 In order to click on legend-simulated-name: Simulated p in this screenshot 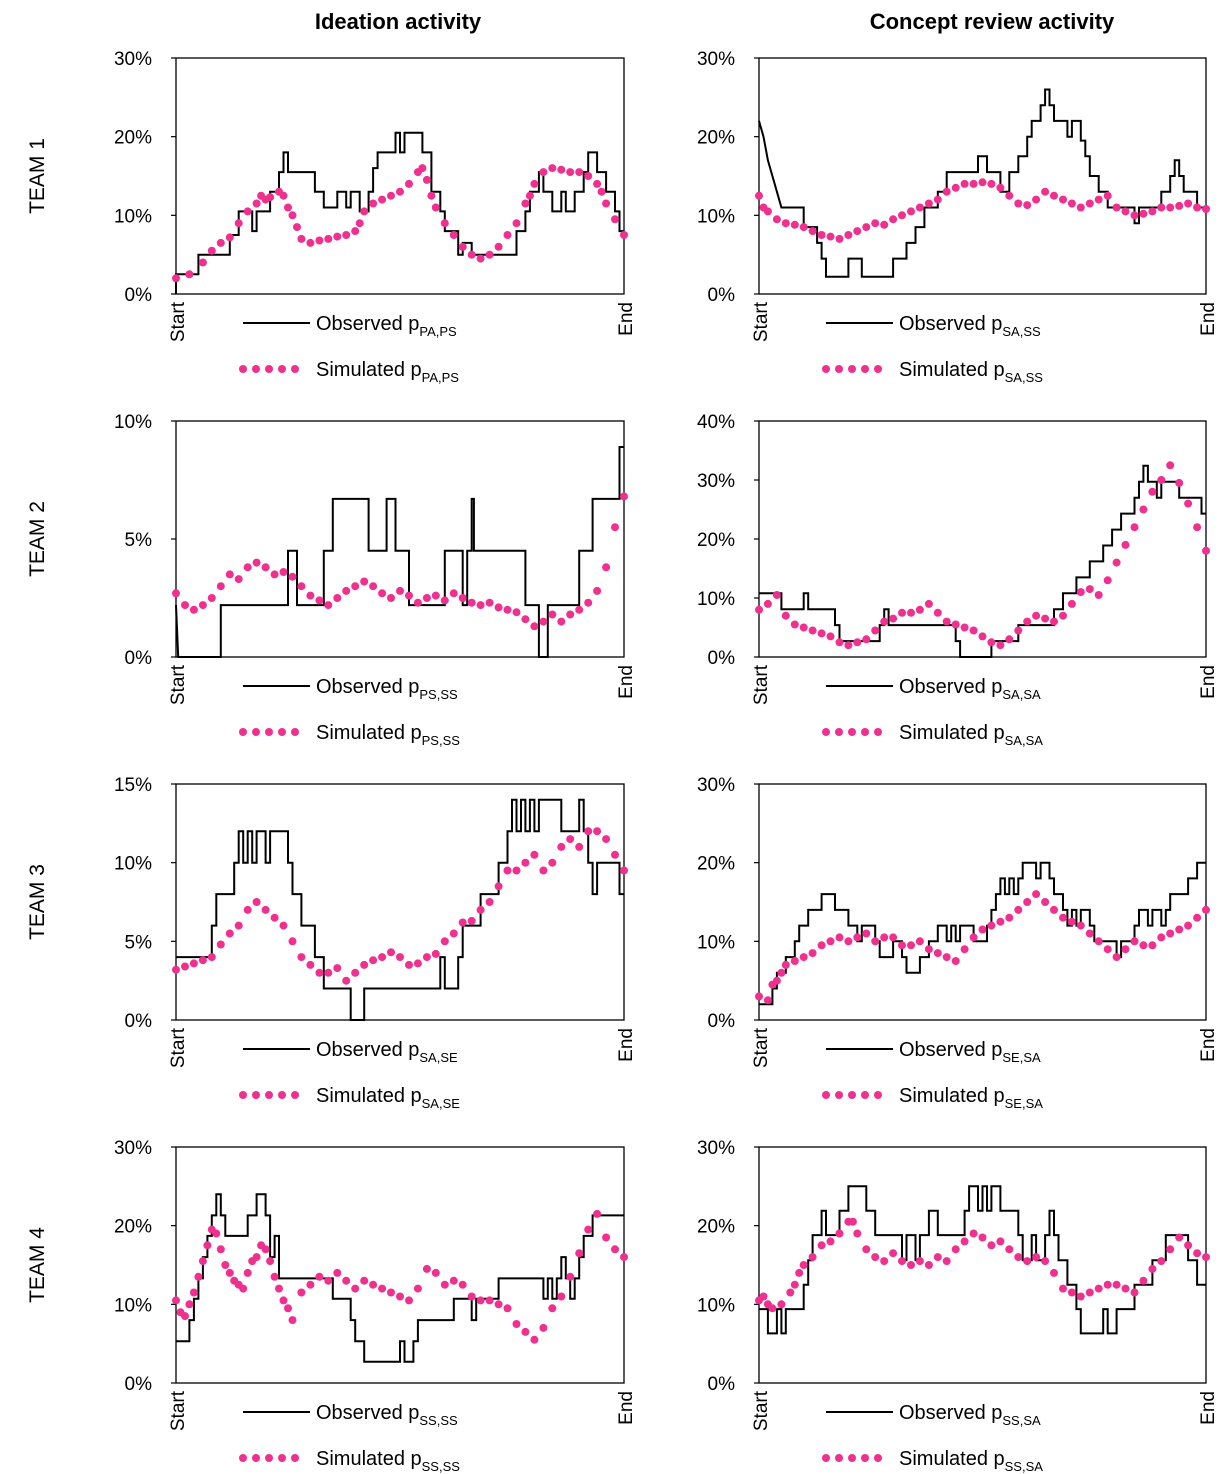, I will do `click(369, 1459)`.